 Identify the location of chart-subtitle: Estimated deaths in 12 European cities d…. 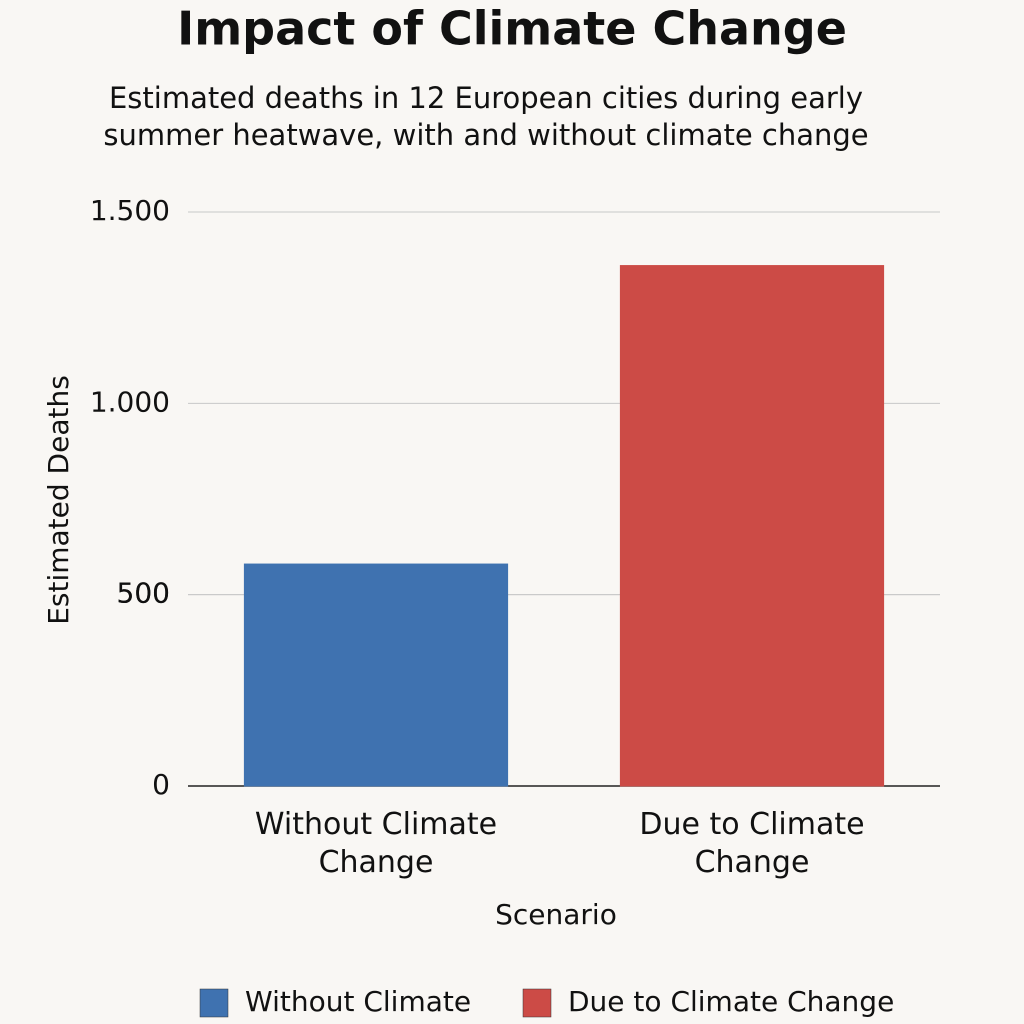
(486, 98).